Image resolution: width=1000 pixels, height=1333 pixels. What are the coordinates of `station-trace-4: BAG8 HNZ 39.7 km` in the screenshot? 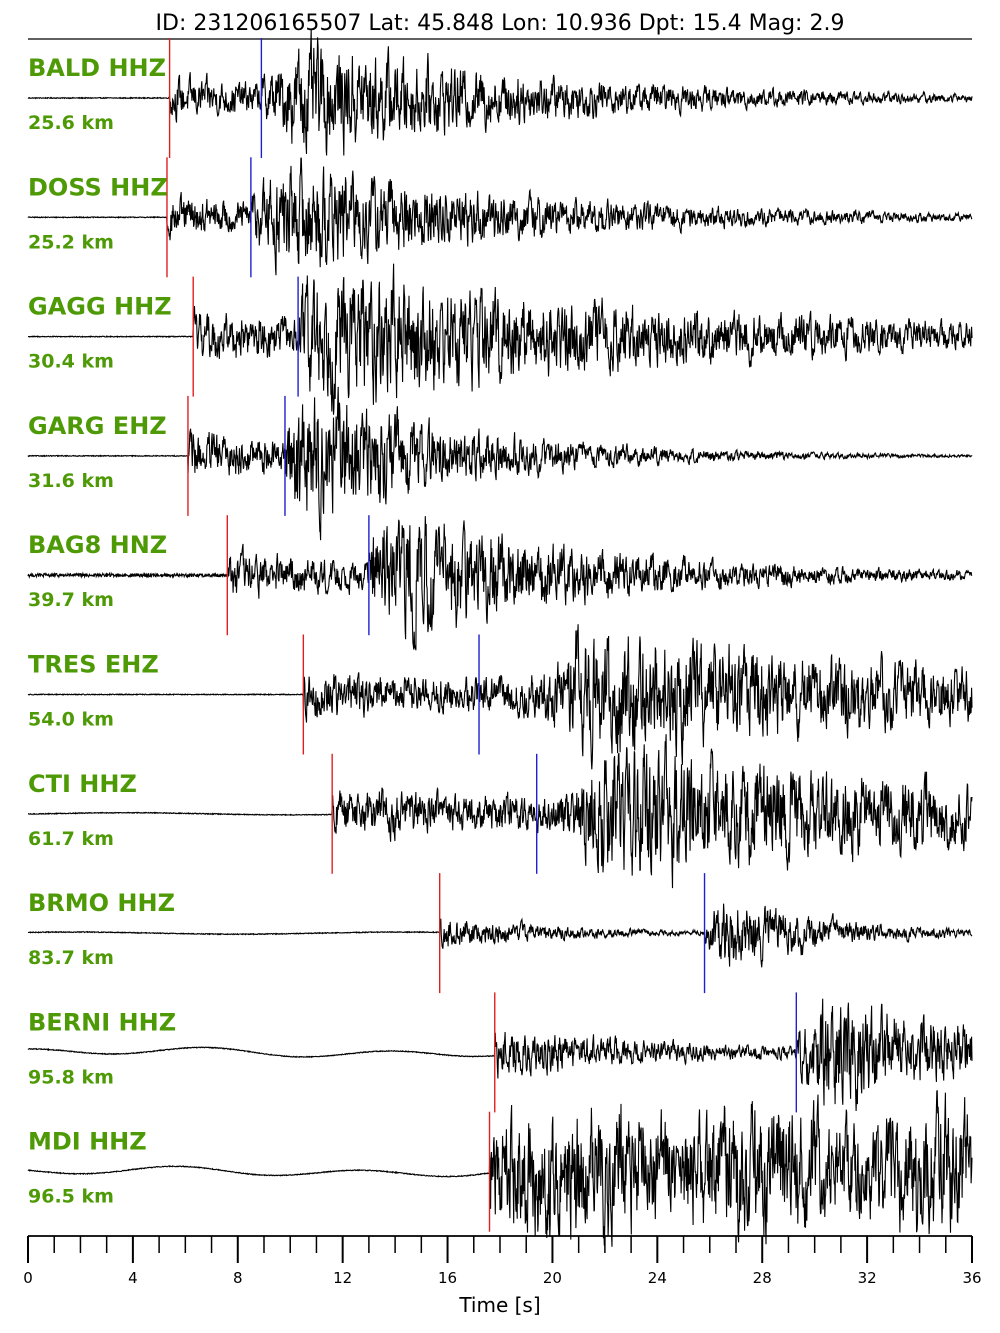 It's located at (500, 583).